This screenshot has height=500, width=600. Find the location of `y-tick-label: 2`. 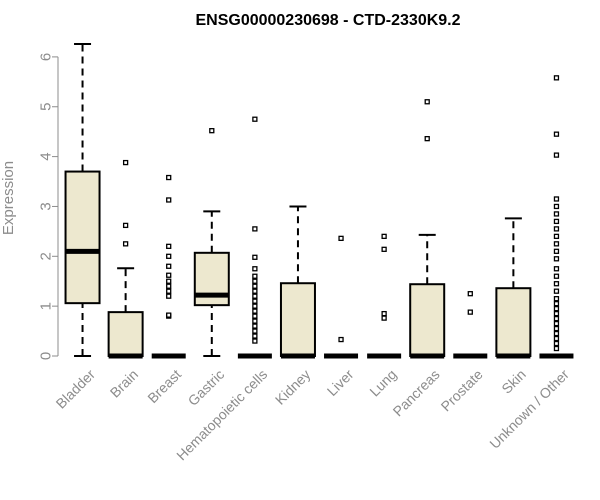

y-tick-label: 2 is located at coordinates (46, 256).